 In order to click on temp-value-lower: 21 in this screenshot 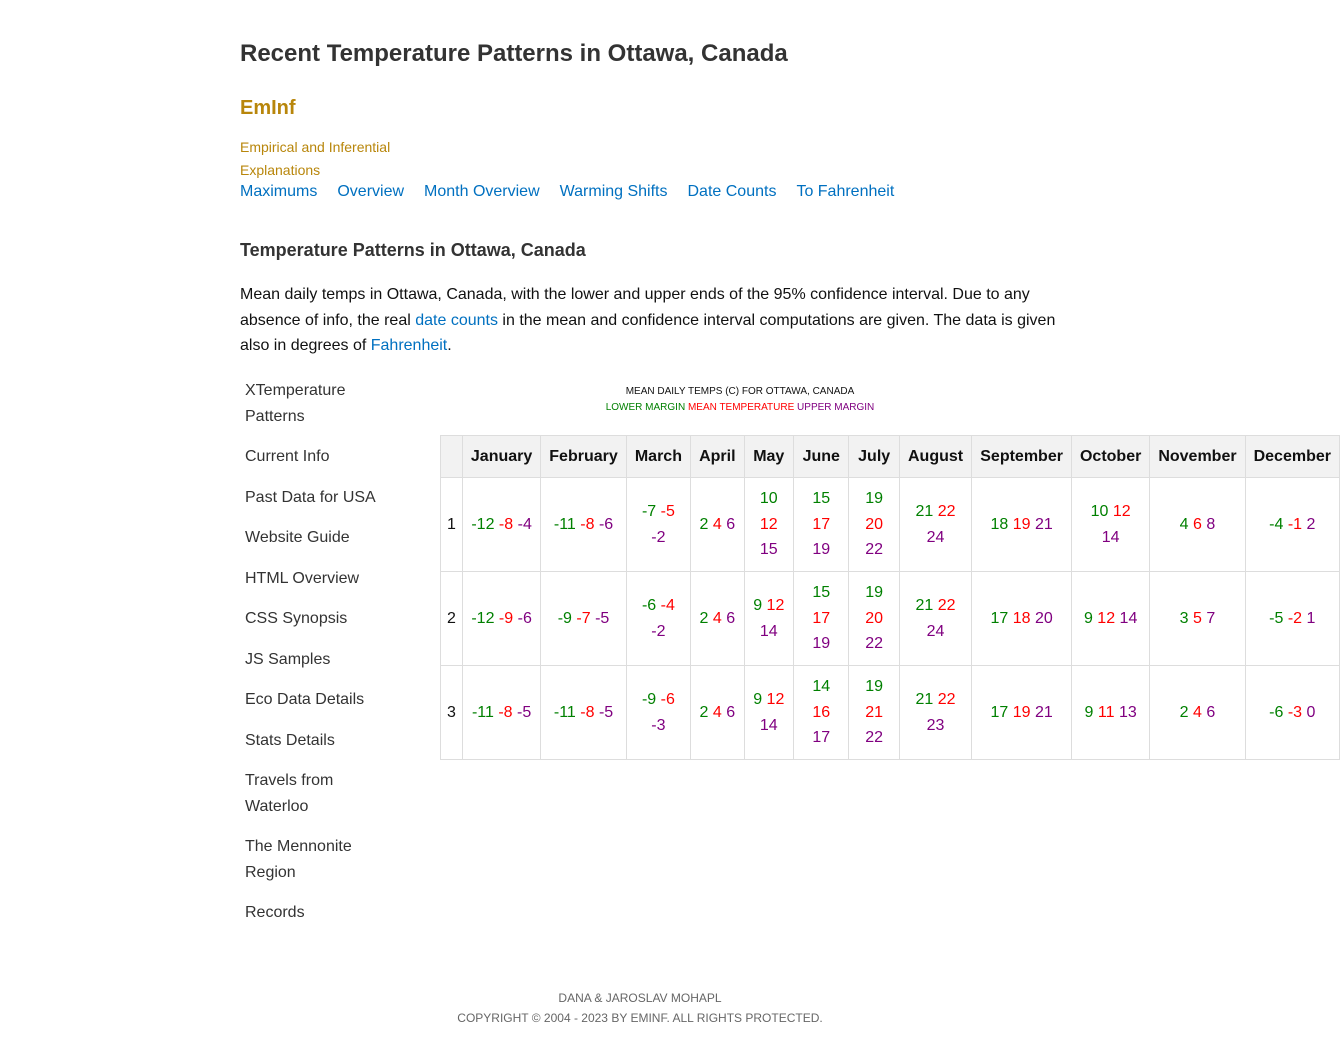, I will do `click(924, 699)`.